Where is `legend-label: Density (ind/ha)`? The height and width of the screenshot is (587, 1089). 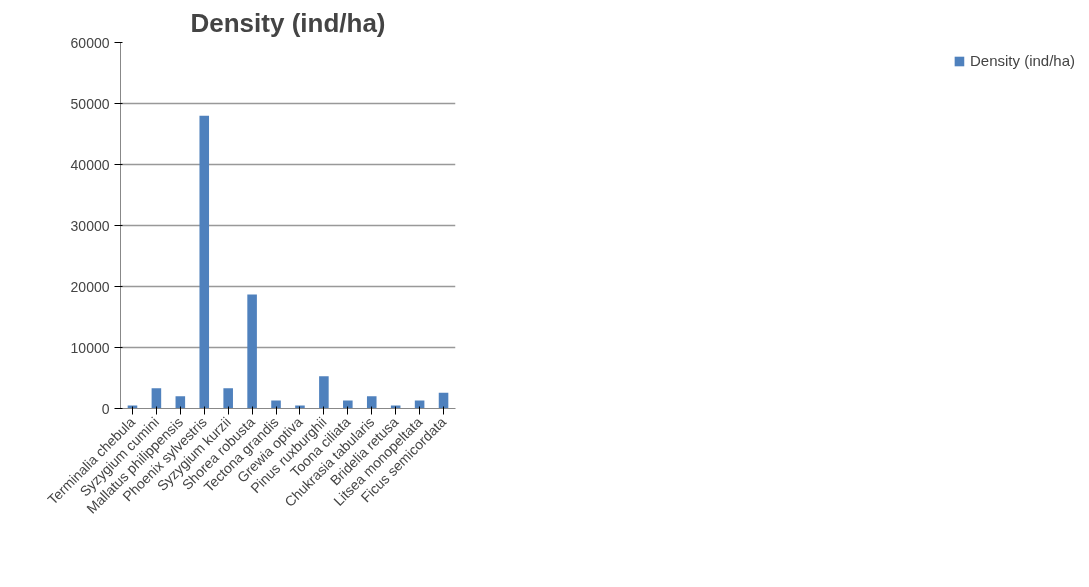
legend-label: Density (ind/ha) is located at coordinates (1022, 60).